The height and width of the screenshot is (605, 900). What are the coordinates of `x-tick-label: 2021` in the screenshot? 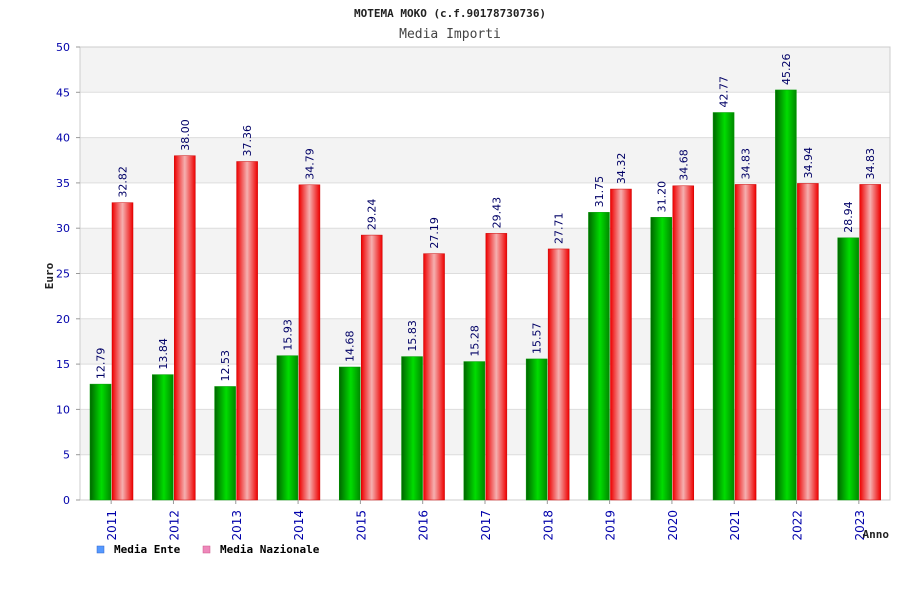 It's located at (735, 525).